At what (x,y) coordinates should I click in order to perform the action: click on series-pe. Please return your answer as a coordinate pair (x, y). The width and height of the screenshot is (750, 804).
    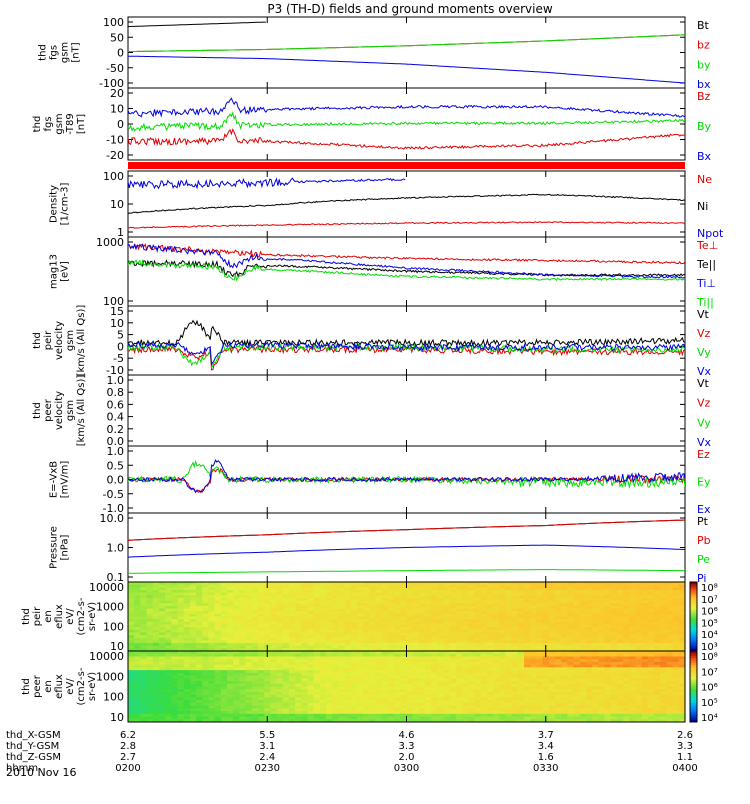
    Looking at the image, I should click on (406, 572).